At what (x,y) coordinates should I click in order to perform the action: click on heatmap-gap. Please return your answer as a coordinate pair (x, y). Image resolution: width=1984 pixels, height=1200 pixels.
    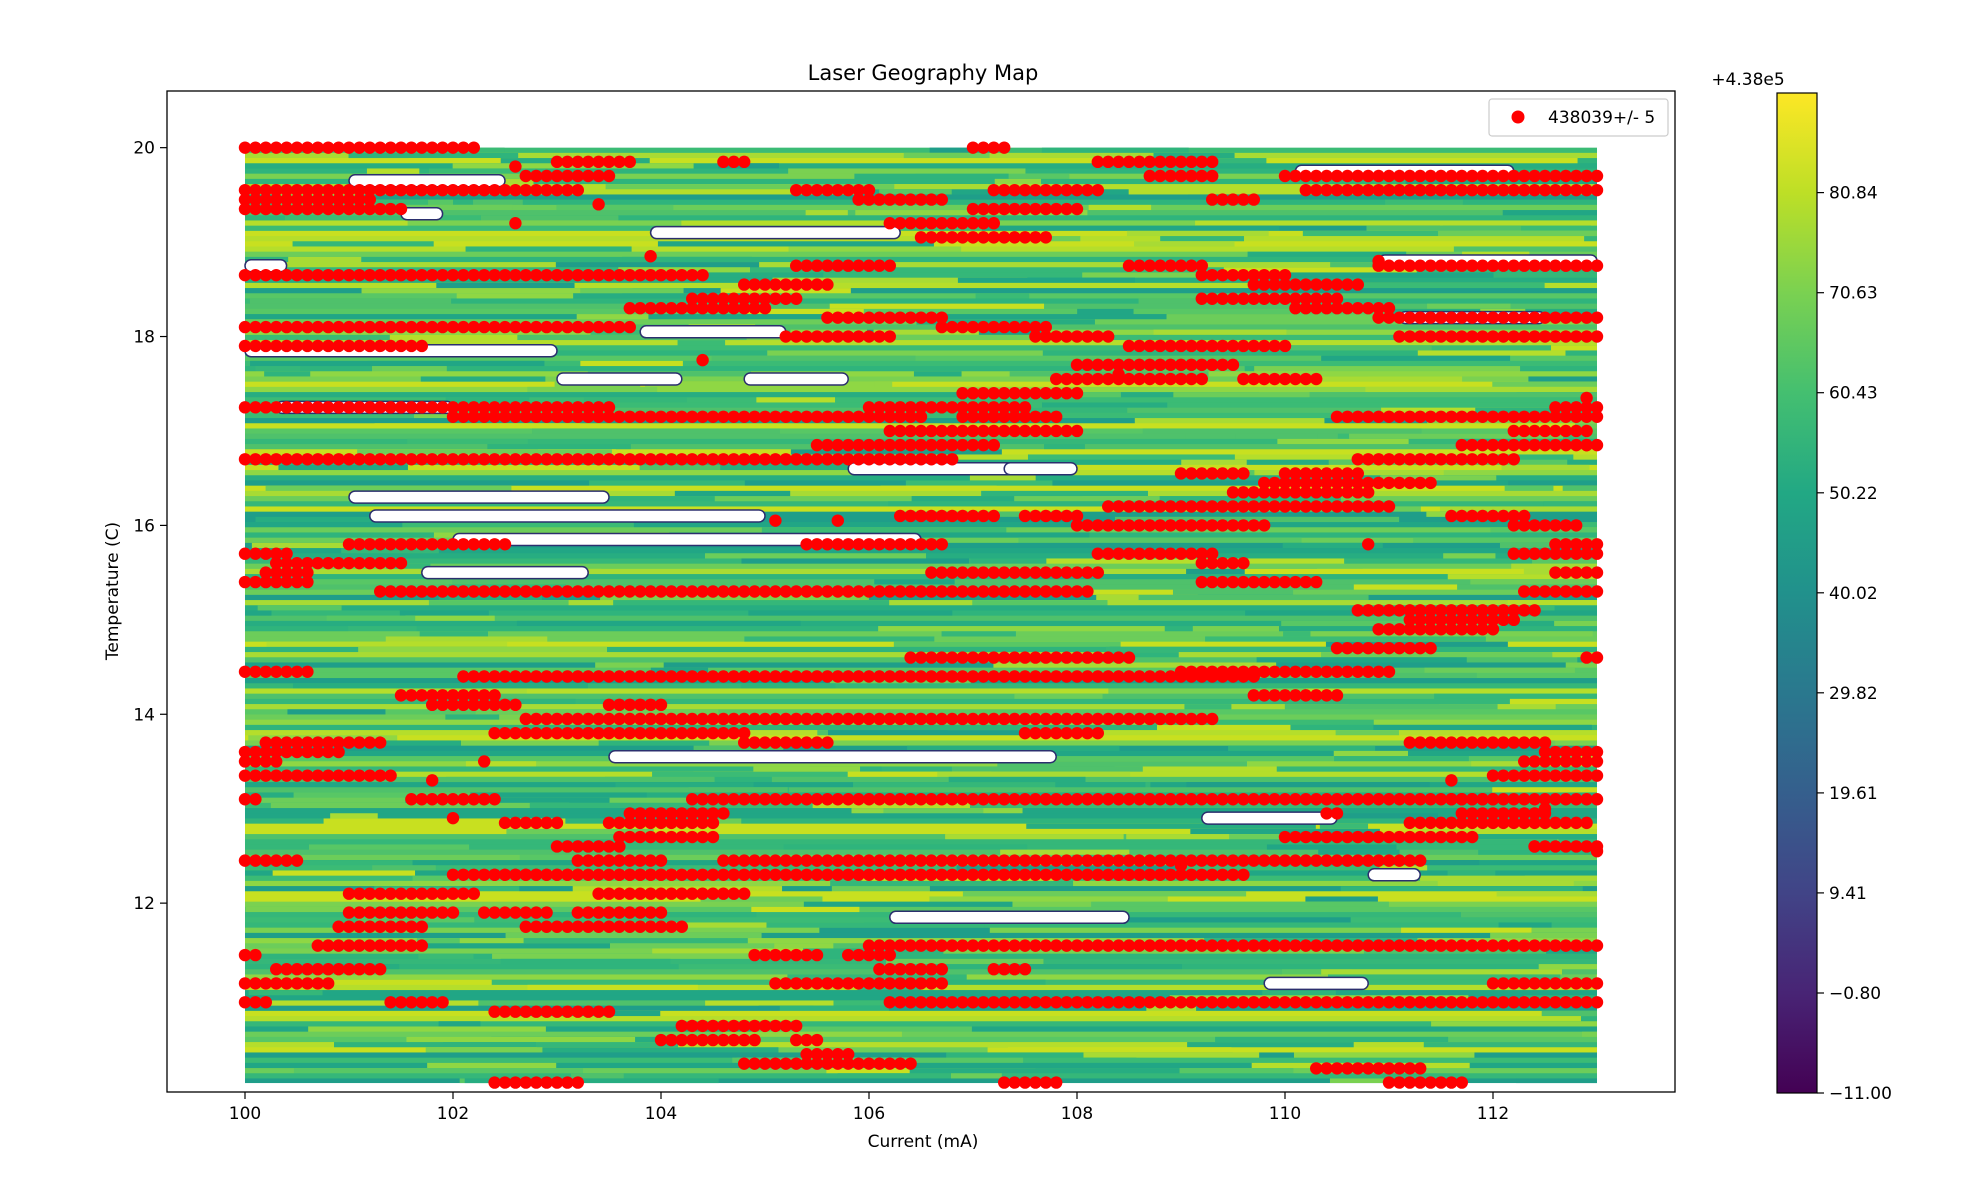
    Looking at the image, I should click on (479, 497).